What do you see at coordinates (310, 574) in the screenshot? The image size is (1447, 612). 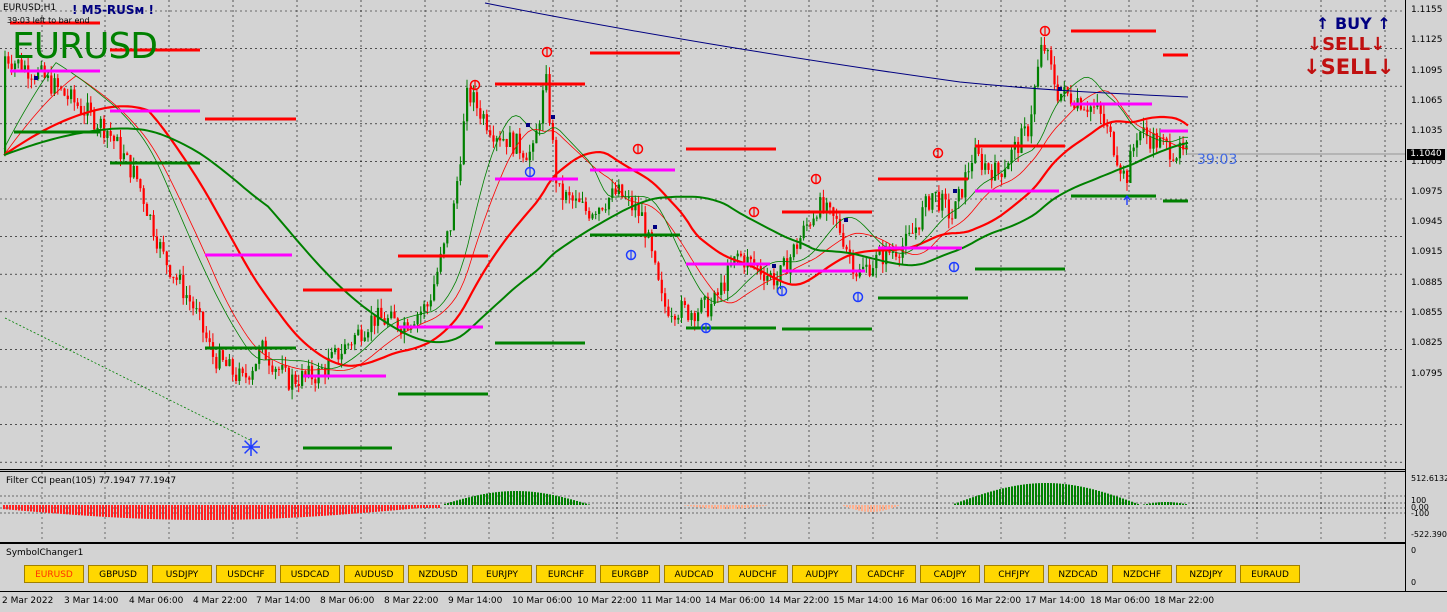 I see `symbol-button-usdcad: USDCAD` at bounding box center [310, 574].